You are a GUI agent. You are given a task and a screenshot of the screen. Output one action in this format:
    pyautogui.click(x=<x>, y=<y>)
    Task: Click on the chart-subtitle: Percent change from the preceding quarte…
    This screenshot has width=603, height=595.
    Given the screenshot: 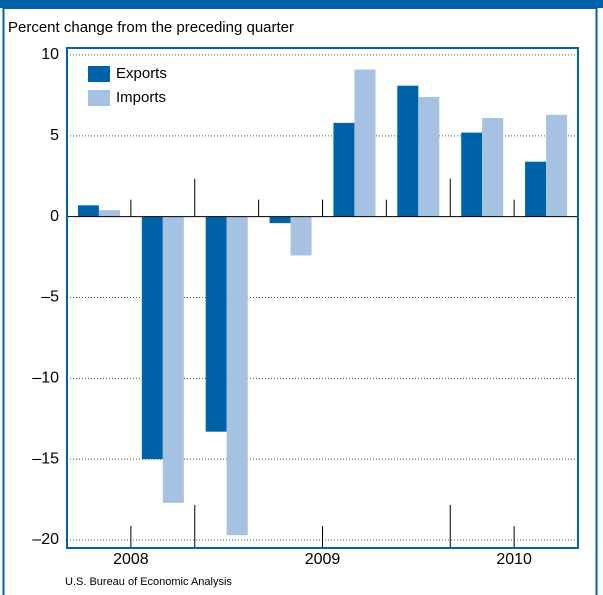 What is the action you would take?
    pyautogui.click(x=151, y=27)
    